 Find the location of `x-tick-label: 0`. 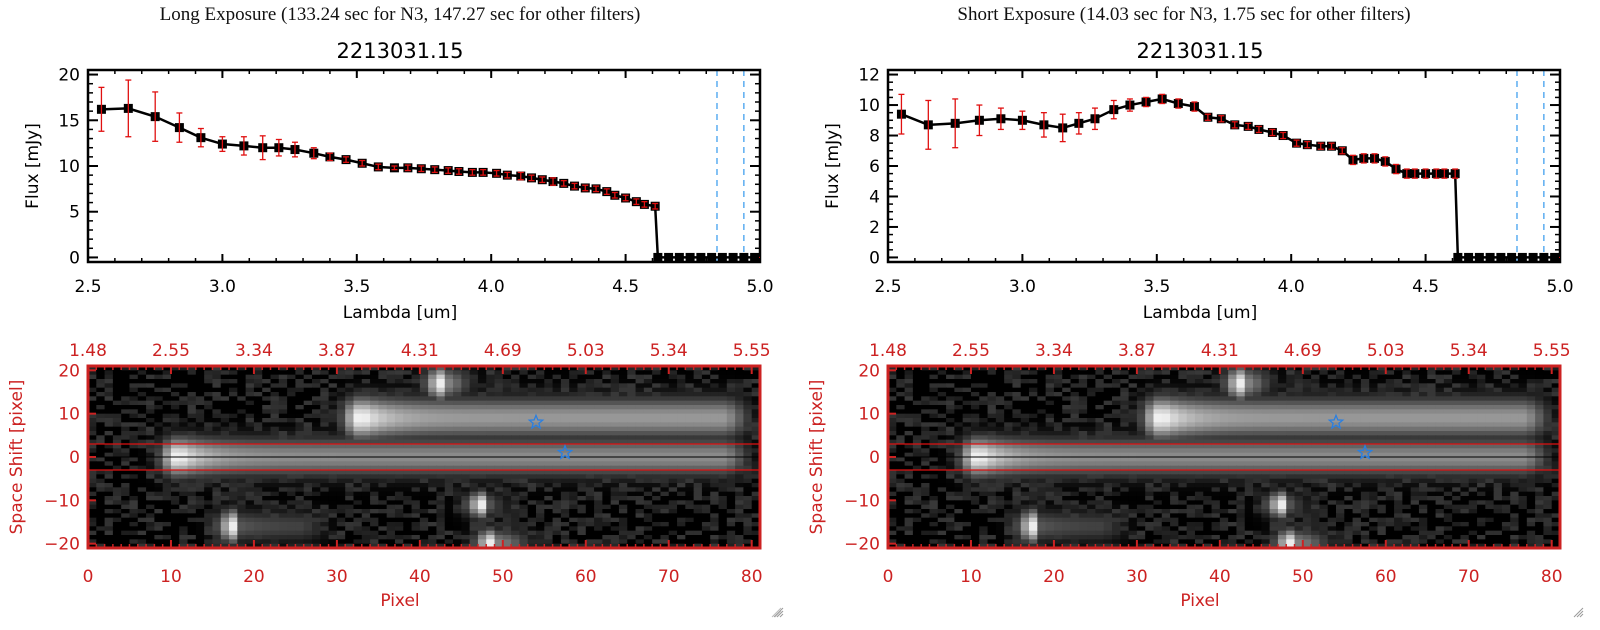

x-tick-label: 0 is located at coordinates (88, 577).